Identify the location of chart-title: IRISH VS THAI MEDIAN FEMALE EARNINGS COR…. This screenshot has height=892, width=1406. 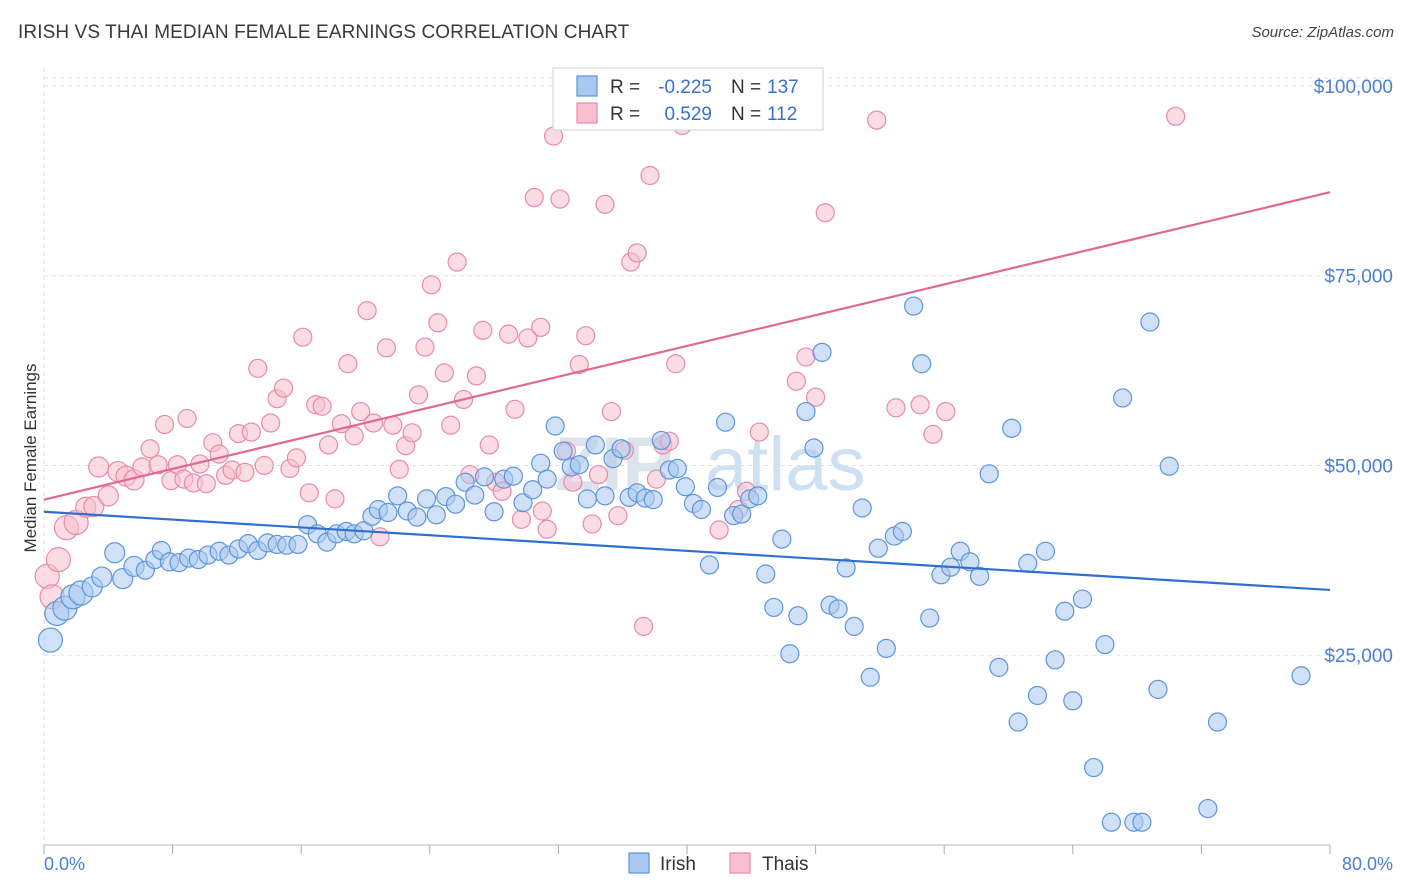
(324, 32).